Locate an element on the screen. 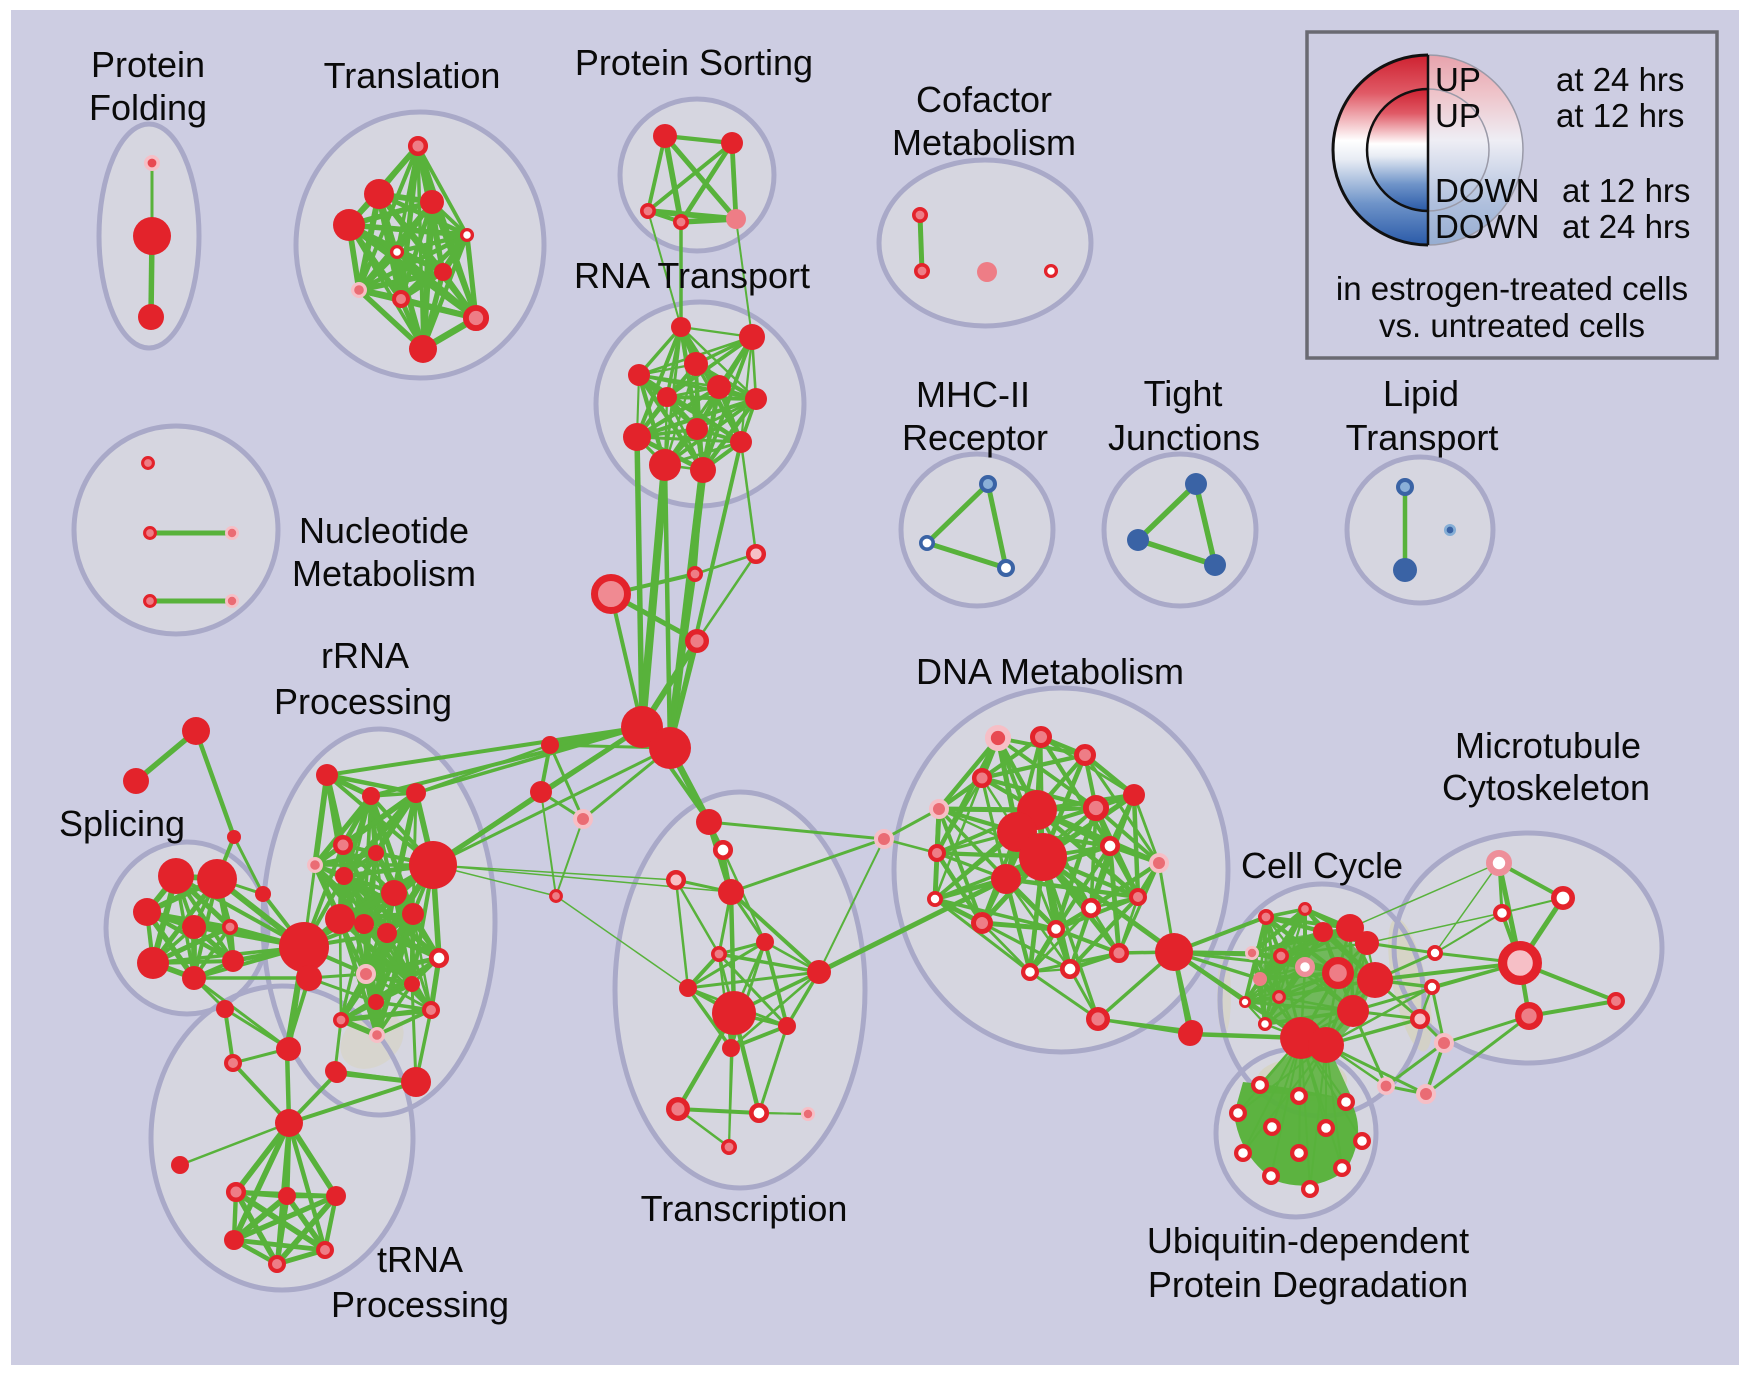  svg-text: Transcription is located at coordinates (744, 1208).